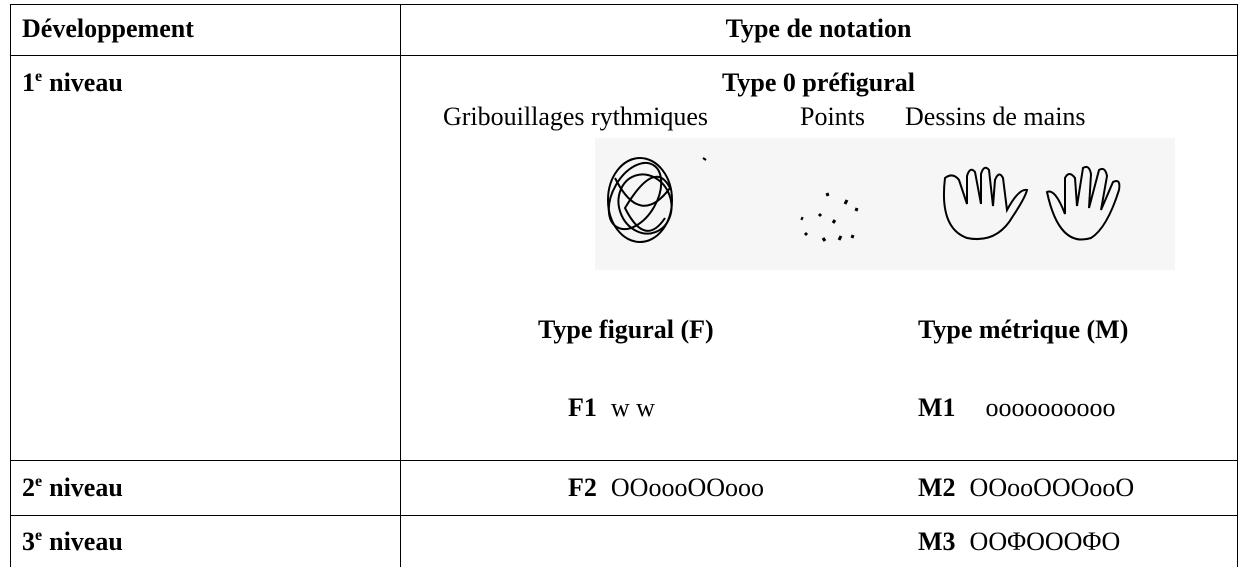 The height and width of the screenshot is (567, 1247). I want to click on figural-notation: F1 w w, so click(611, 408).